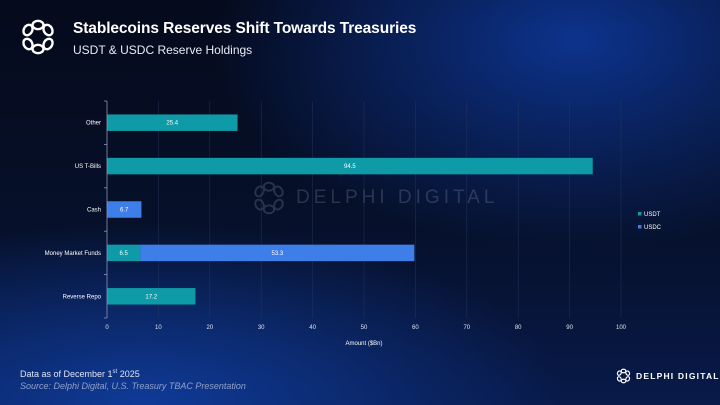  What do you see at coordinates (621, 328) in the screenshot?
I see `x-tick-label: 100` at bounding box center [621, 328].